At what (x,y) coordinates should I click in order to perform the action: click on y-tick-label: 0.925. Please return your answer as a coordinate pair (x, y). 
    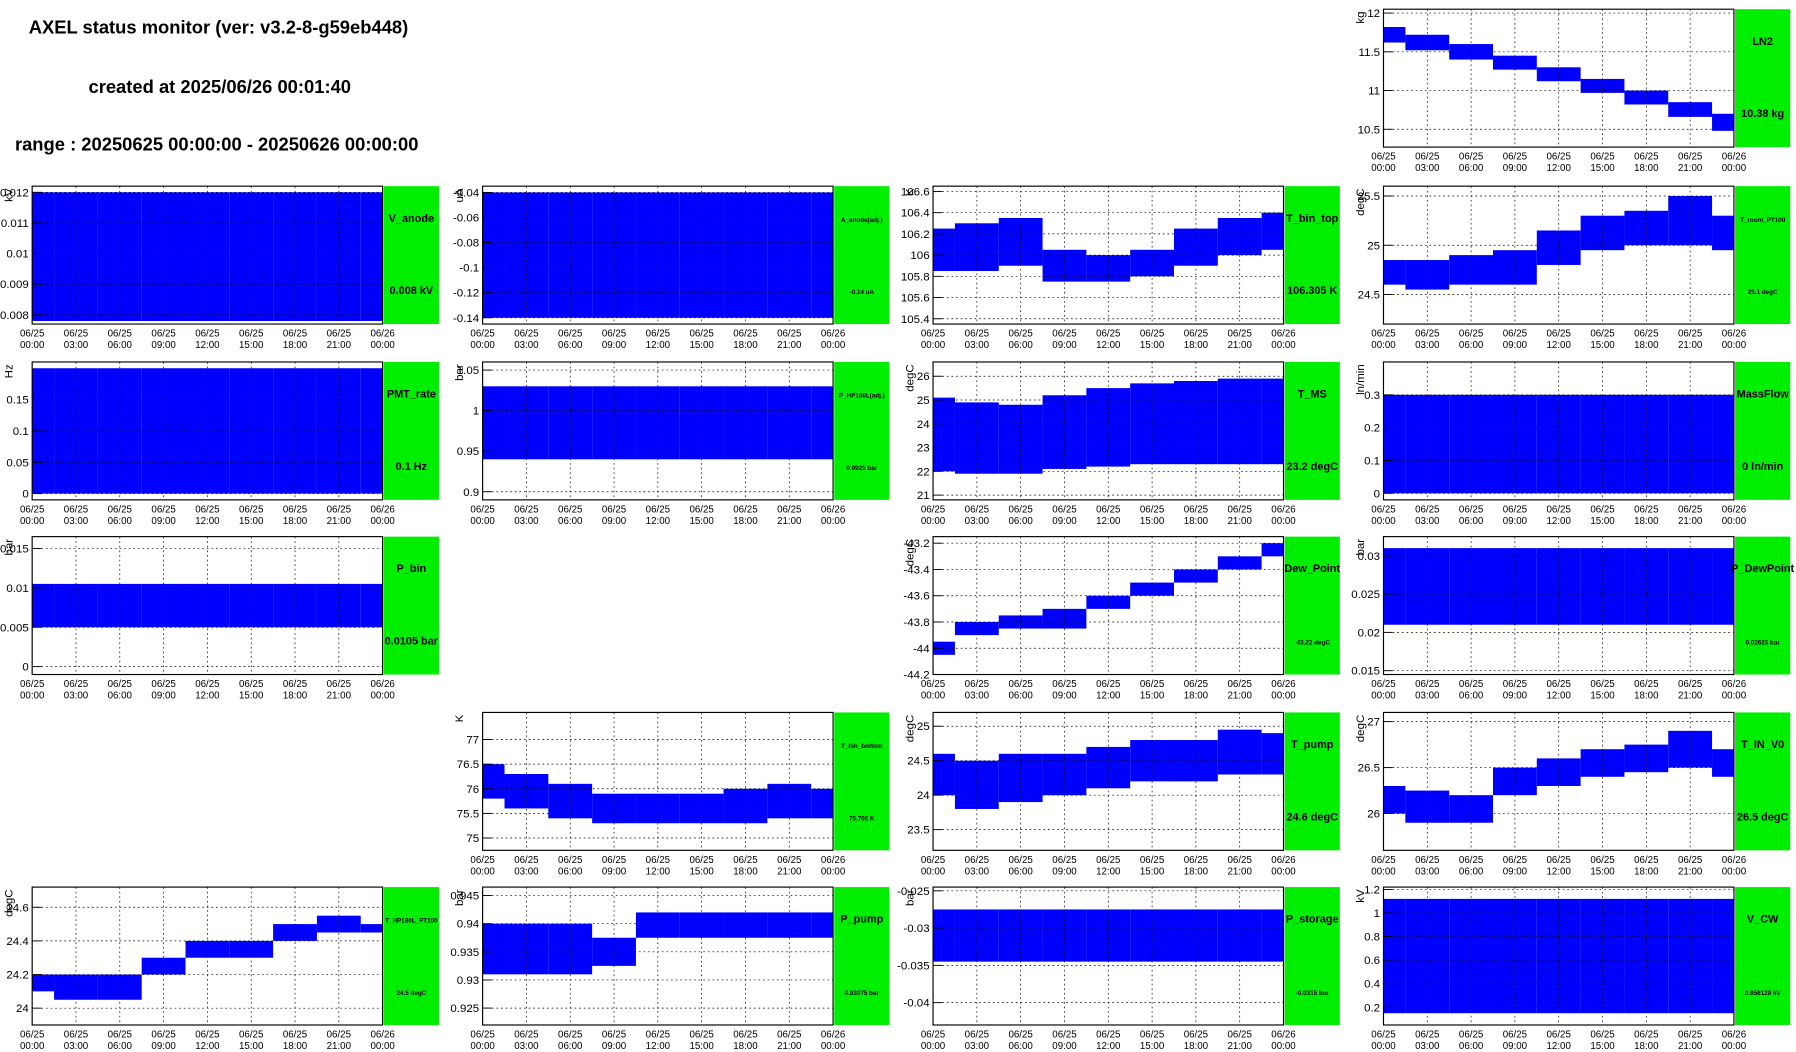
    Looking at the image, I should click on (464, 1009).